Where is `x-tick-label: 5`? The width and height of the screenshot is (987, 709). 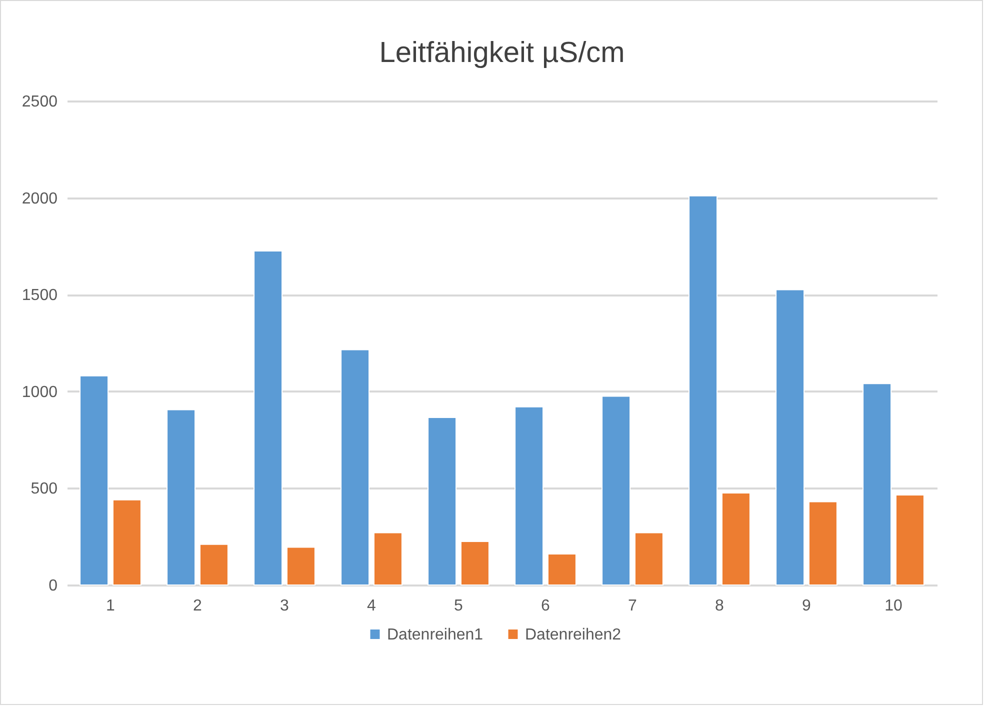
x-tick-label: 5 is located at coordinates (459, 606).